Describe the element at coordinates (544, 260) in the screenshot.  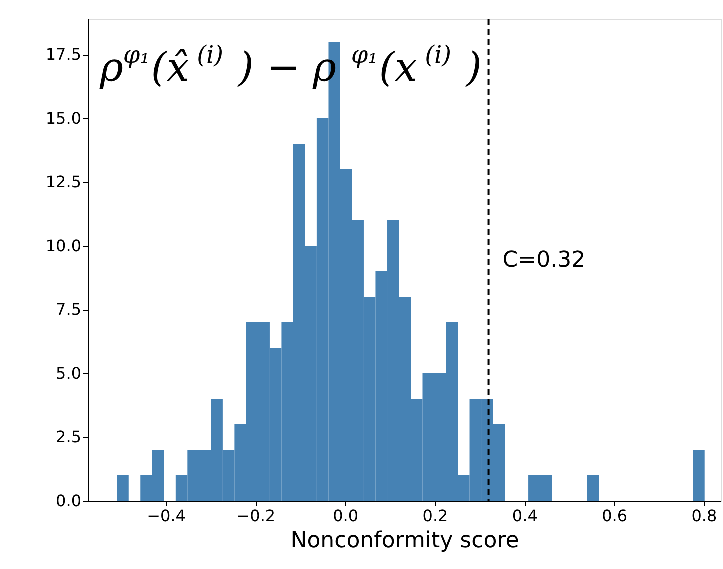
I see `ref-line-label: C=0.32` at that location.